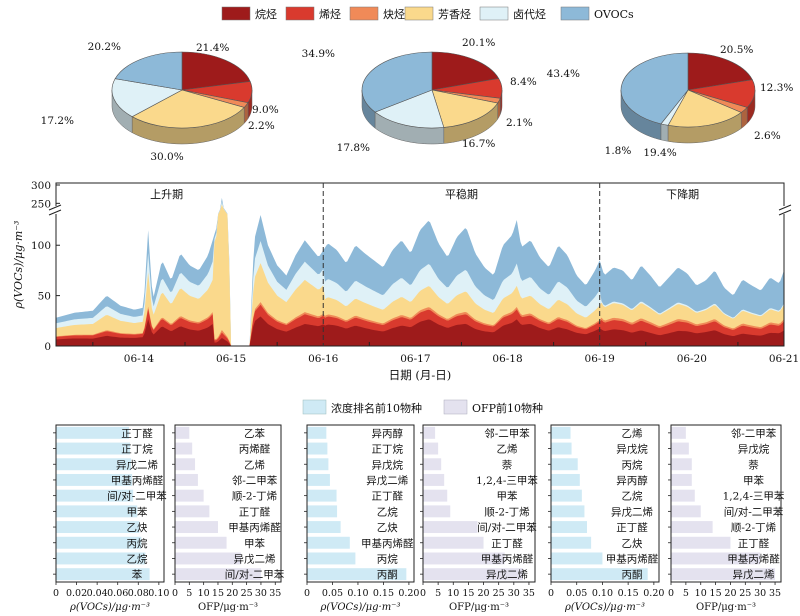 This screenshot has width=800, height=616. I want to click on bar-category-label: 甲苯, so click(137, 511).